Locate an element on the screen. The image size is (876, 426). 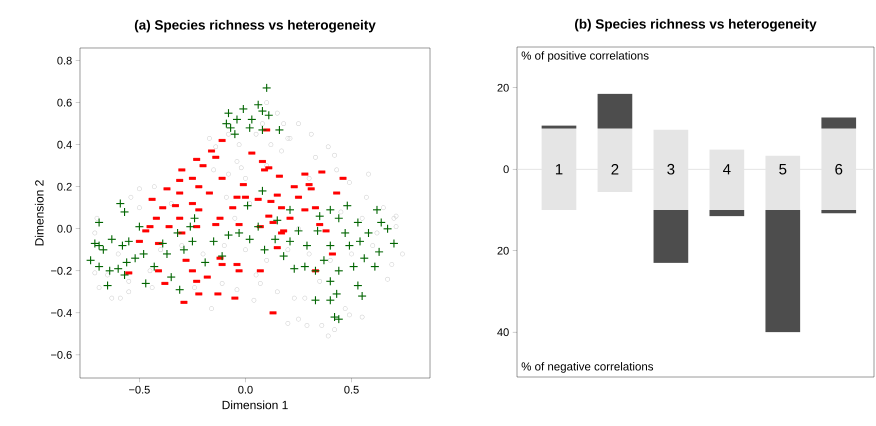
y-tick-label: 40 is located at coordinates (503, 332).